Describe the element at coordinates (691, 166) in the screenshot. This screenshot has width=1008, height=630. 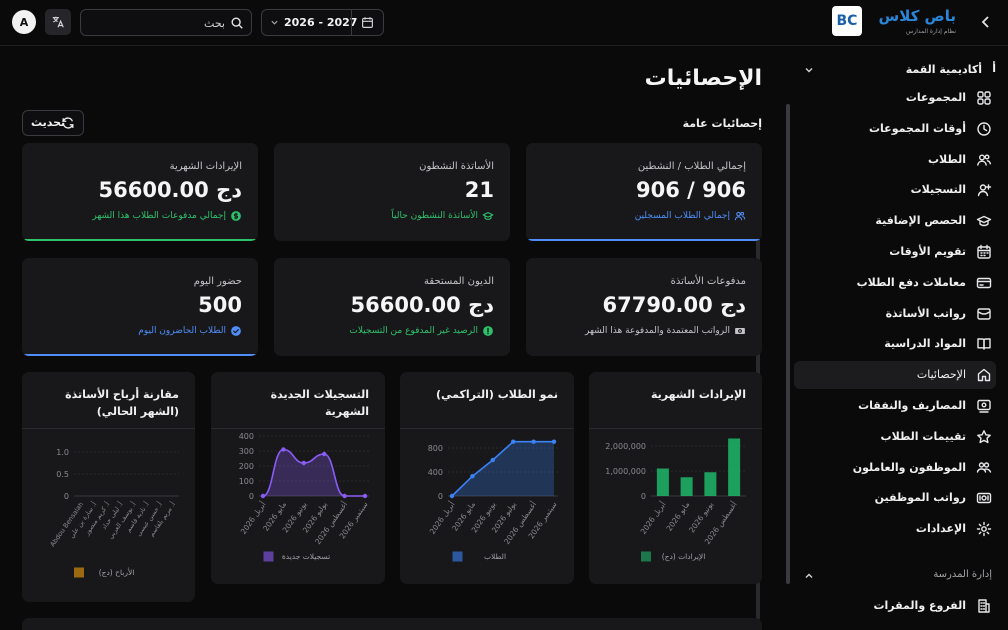
I see `stat-label: إجمالي الطلاب / النشطين` at that location.